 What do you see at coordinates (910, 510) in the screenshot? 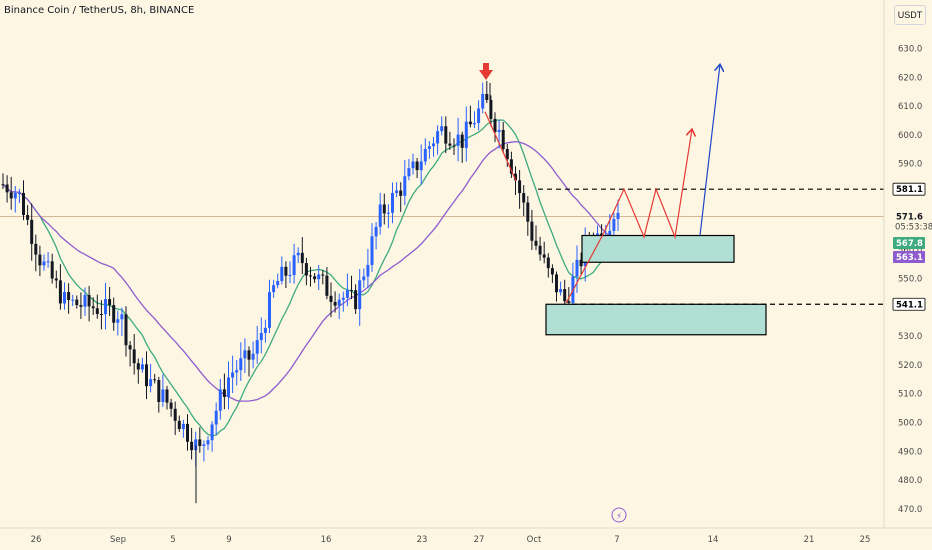
I see `price-tick-label: 470.0` at bounding box center [910, 510].